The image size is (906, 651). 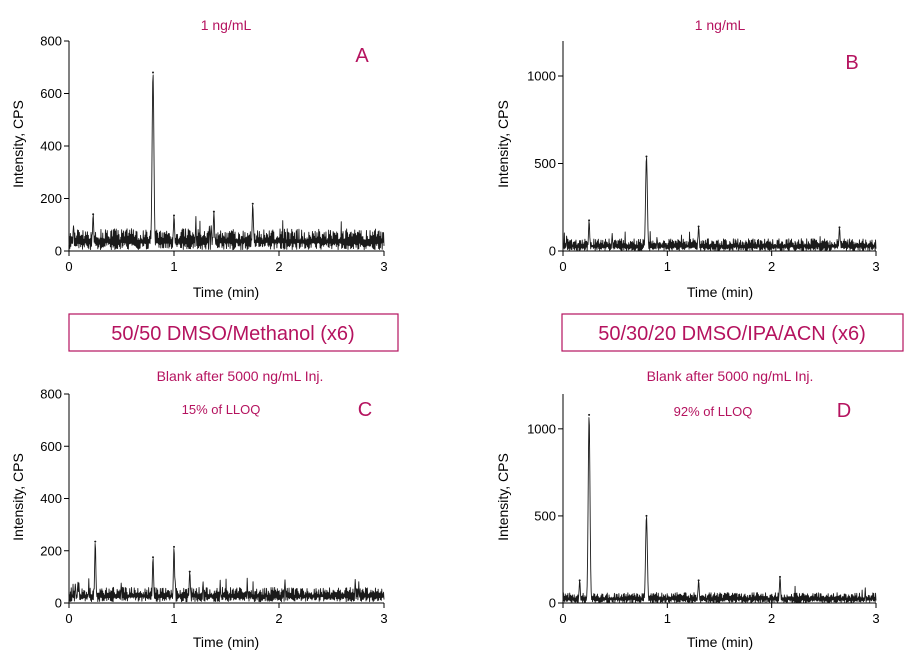 What do you see at coordinates (18, 144) in the screenshot?
I see `panel-a-ylabel: Intensity, CPS` at bounding box center [18, 144].